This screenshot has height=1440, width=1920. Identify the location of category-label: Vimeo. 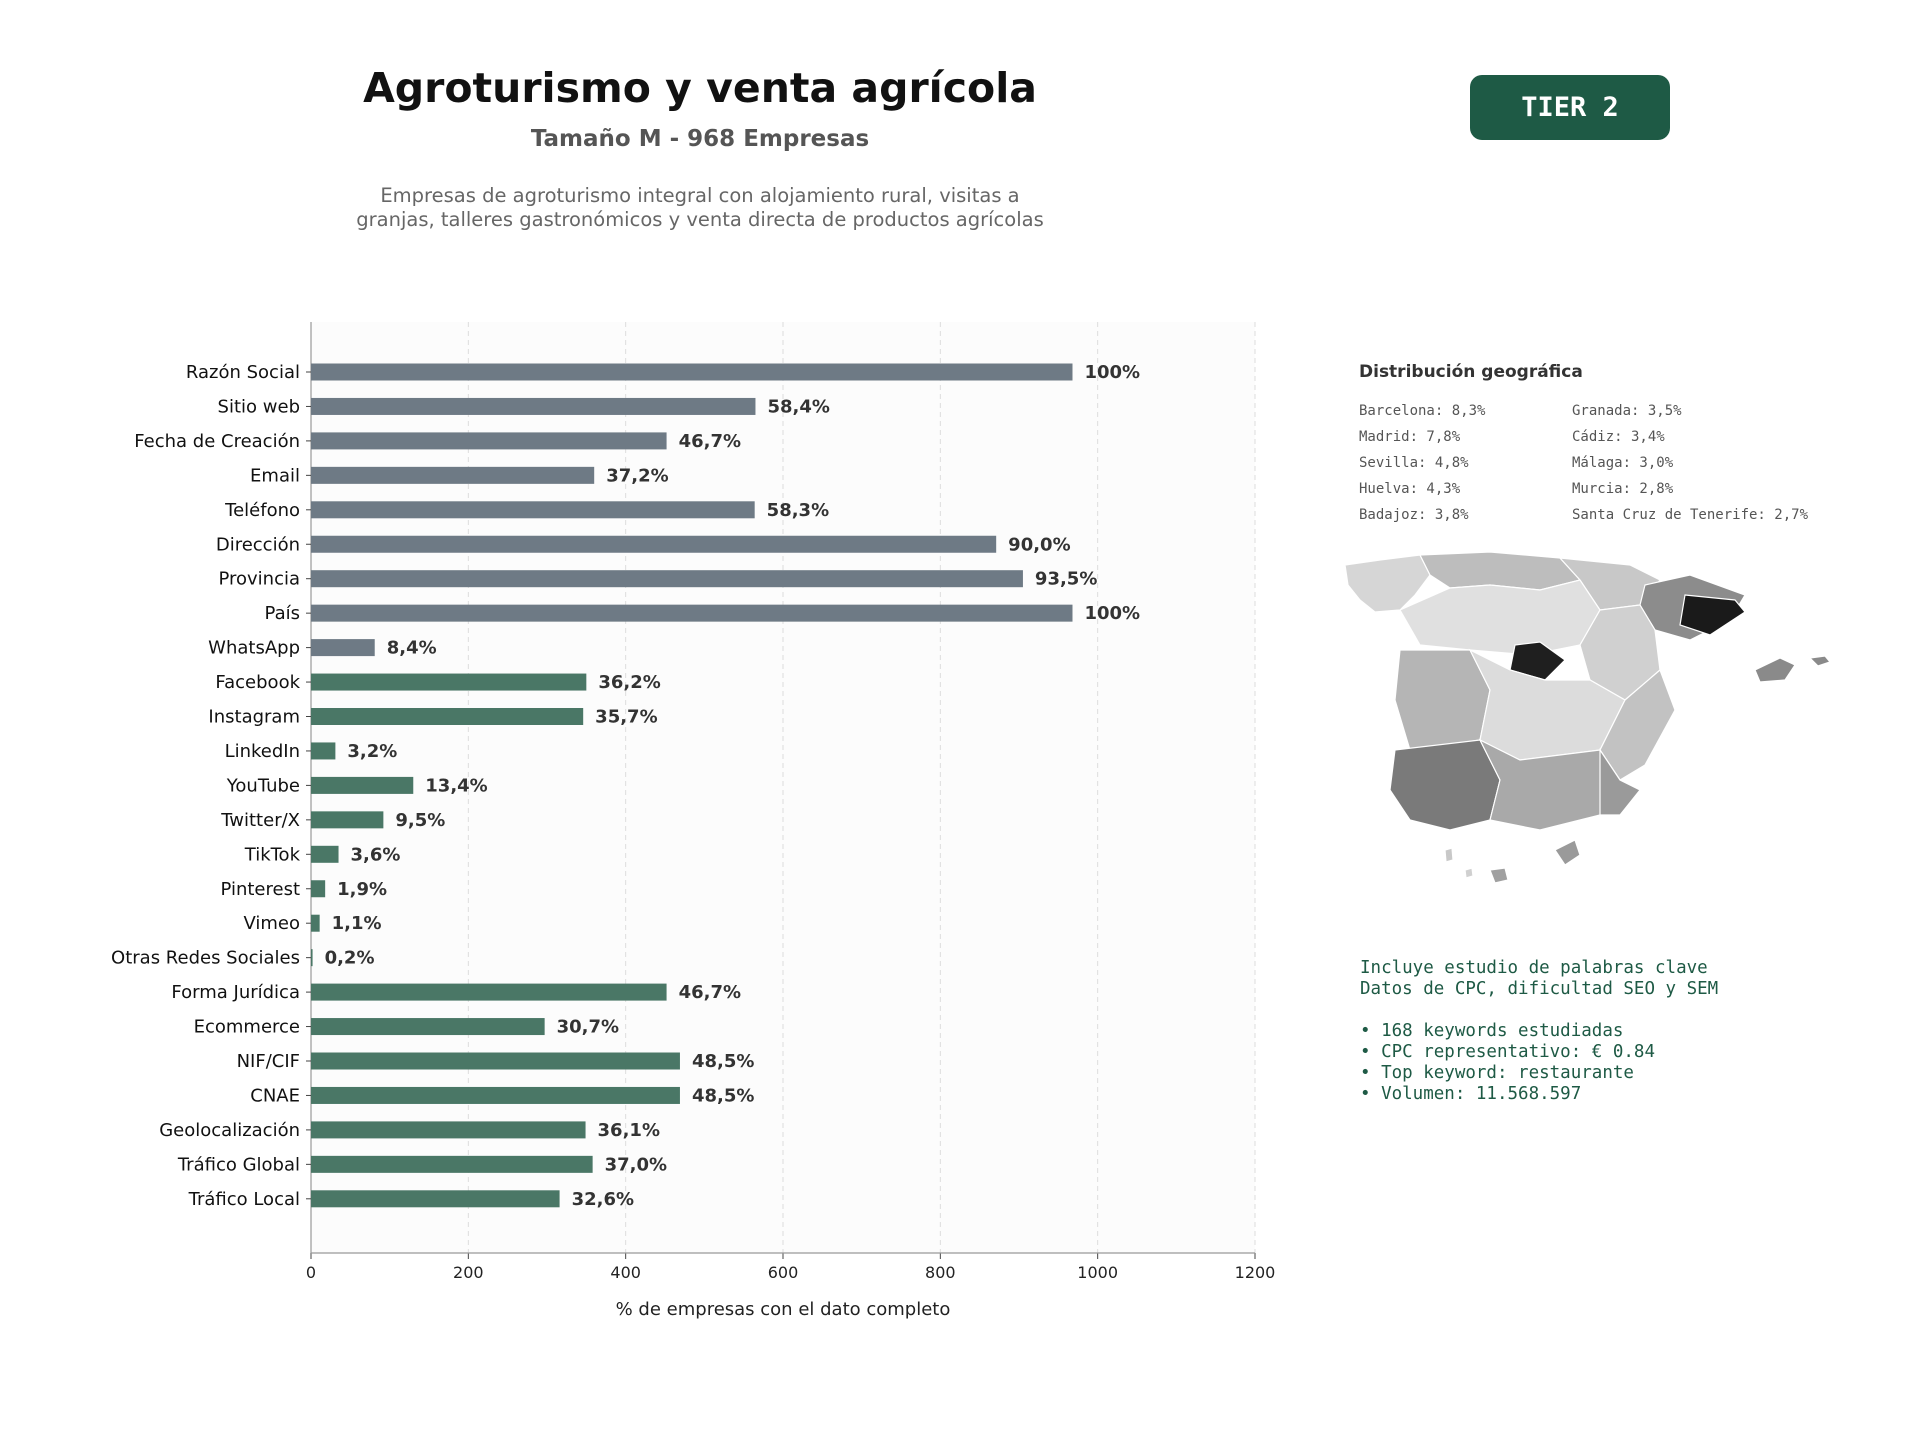
(271, 923).